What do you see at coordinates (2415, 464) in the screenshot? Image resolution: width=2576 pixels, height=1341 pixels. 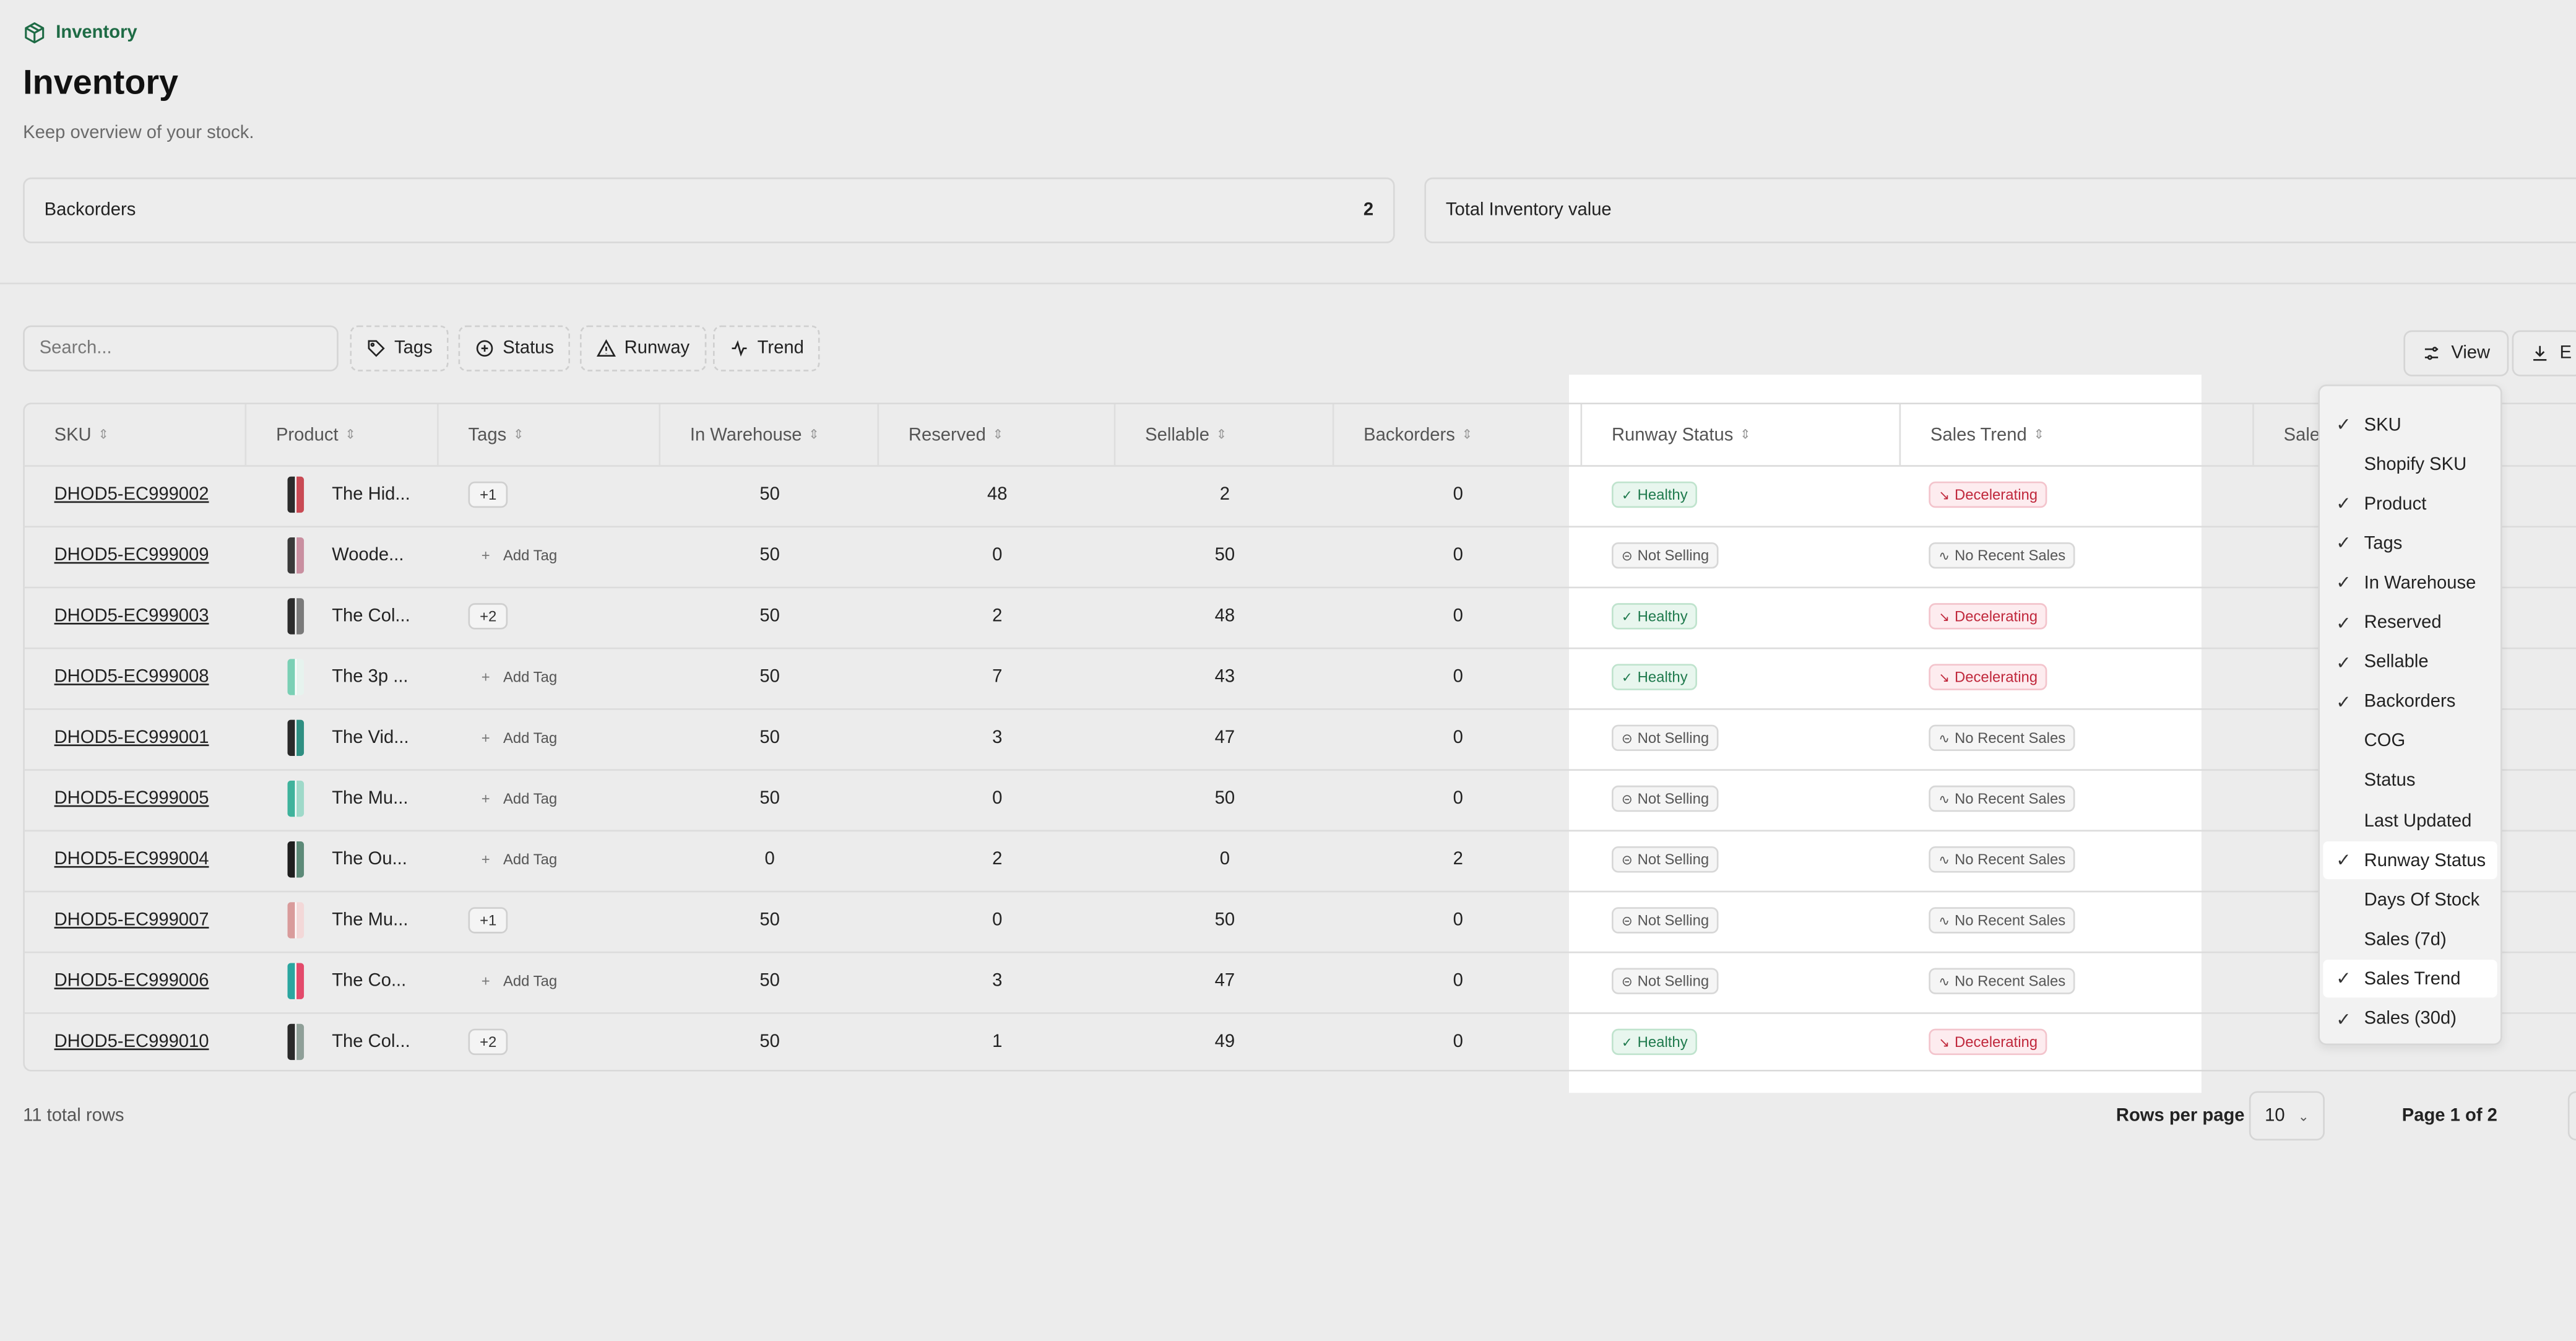 I see `view-menu-item-label: Shopify SKU` at bounding box center [2415, 464].